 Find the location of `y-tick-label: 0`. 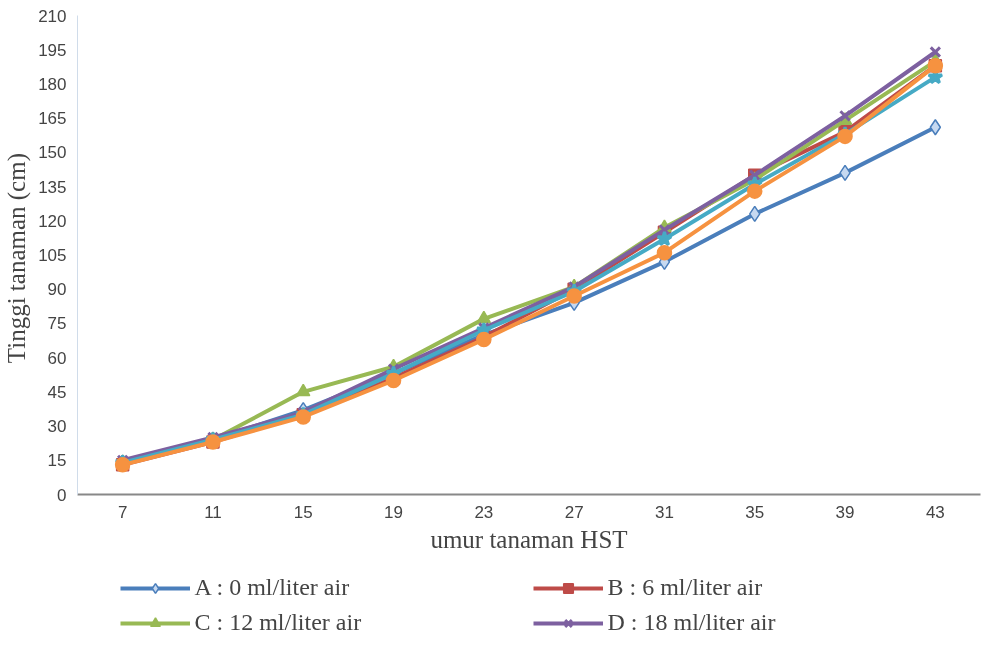

y-tick-label: 0 is located at coordinates (62, 495).